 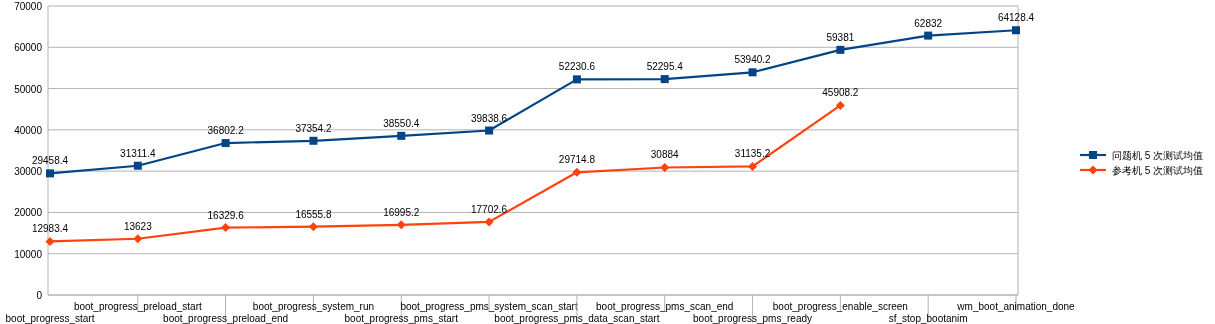 I want to click on data-label: 64128.4, so click(x=1016, y=18).